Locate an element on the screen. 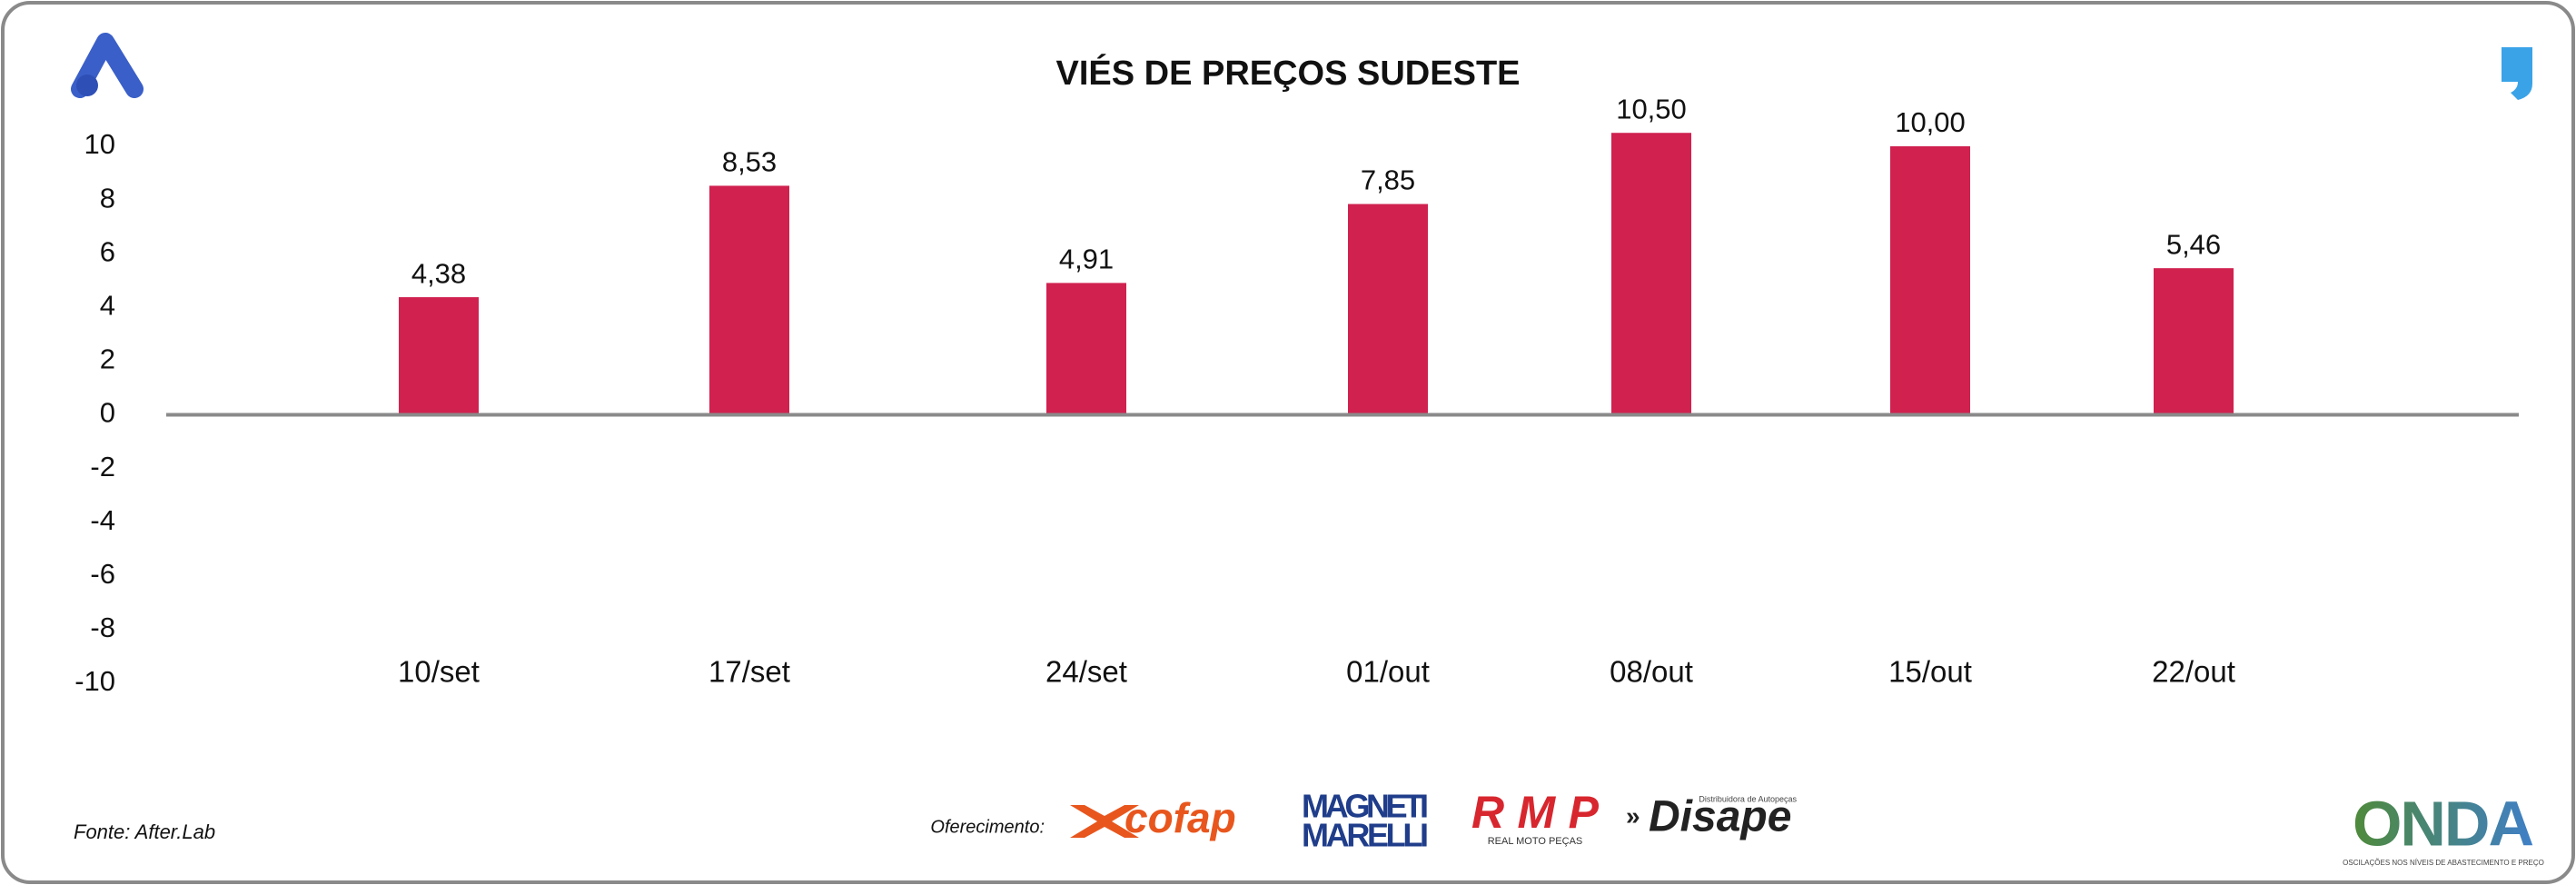 This screenshot has width=2576, height=885. x-tick-label: 22/out is located at coordinates (2193, 672).